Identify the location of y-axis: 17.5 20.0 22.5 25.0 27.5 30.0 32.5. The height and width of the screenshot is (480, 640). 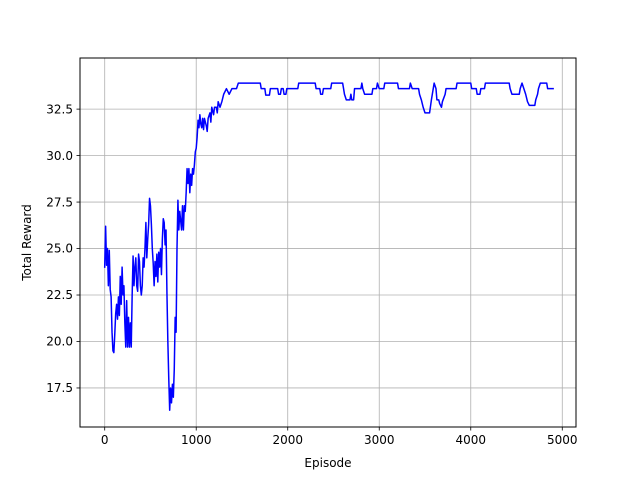
(63, 248).